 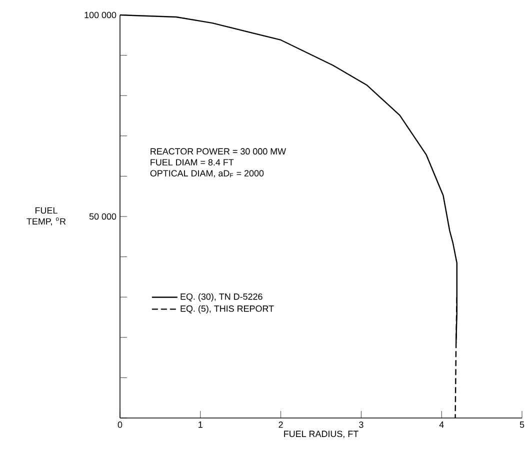 What do you see at coordinates (192, 162) in the screenshot?
I see `annotation: FUEL DIAM = 8.4 FT` at bounding box center [192, 162].